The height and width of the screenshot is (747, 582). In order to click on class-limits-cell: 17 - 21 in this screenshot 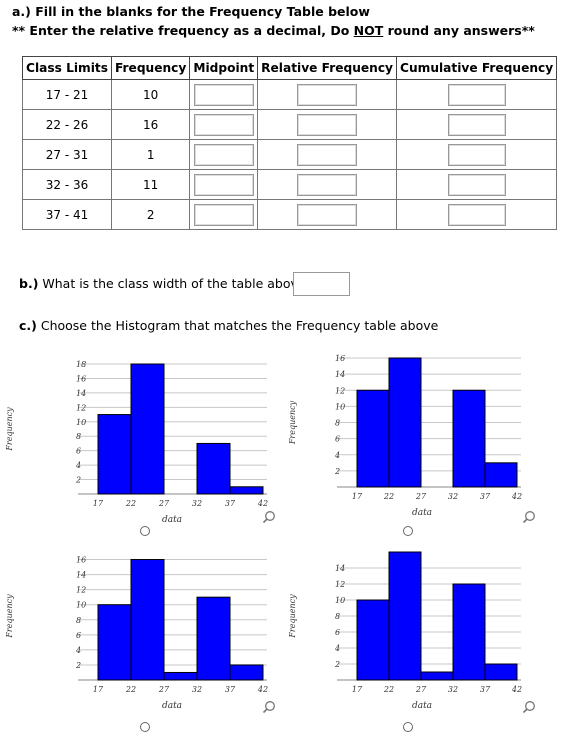, I will do `click(67, 94)`.